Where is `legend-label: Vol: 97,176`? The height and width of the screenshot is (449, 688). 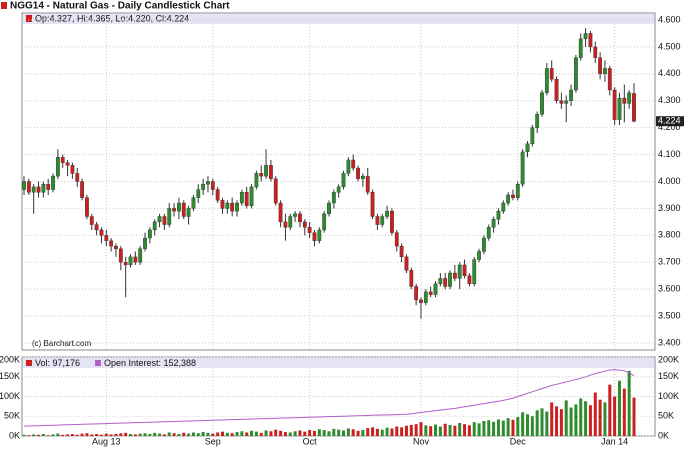 legend-label: Vol: 97,176 is located at coordinates (57, 363).